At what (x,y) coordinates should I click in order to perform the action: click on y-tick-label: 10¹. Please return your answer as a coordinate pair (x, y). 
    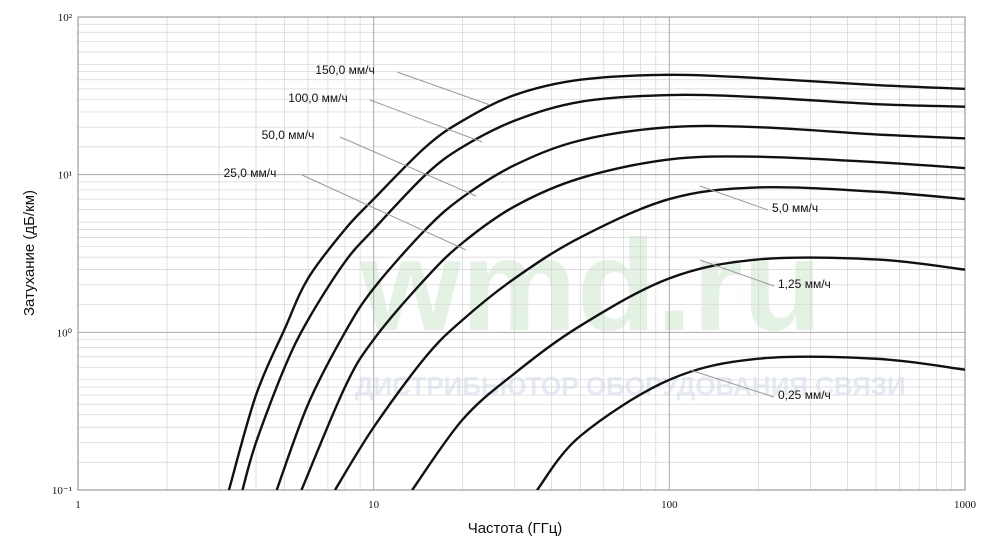
    Looking at the image, I should click on (65, 176).